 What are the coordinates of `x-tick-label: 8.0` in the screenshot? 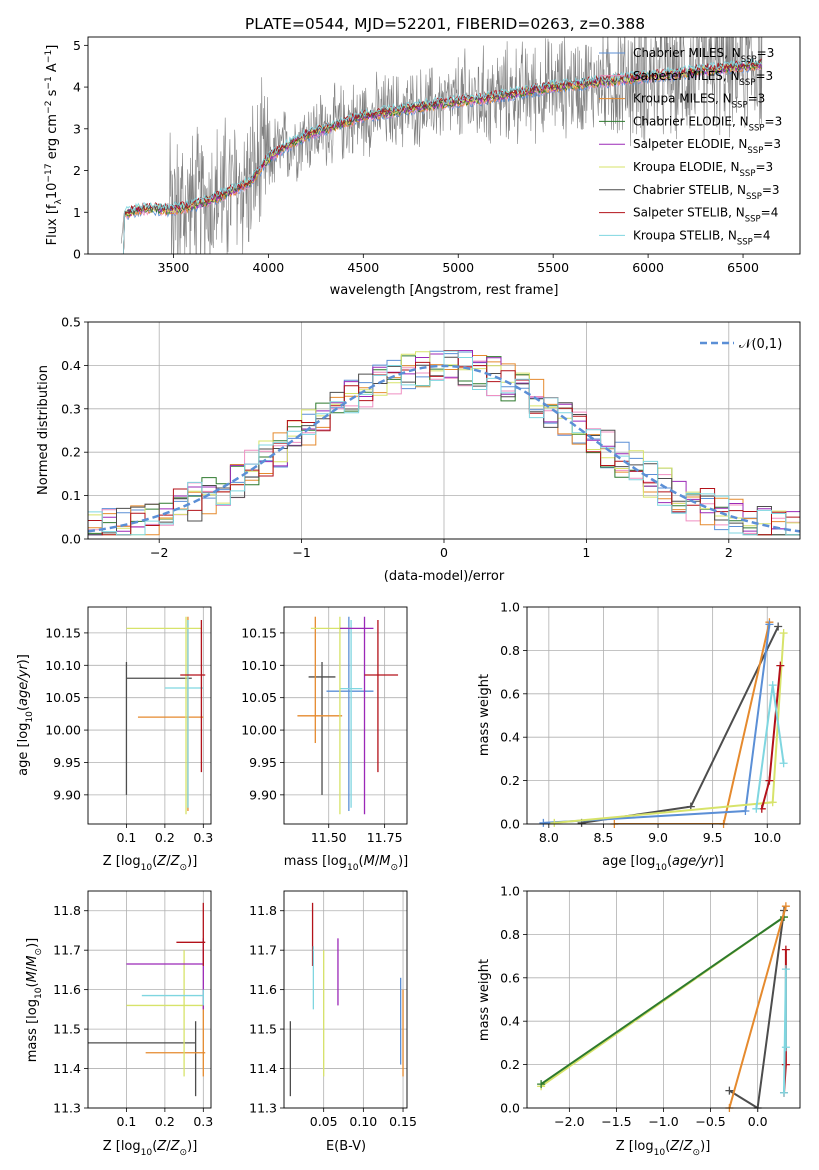 It's located at (549, 837).